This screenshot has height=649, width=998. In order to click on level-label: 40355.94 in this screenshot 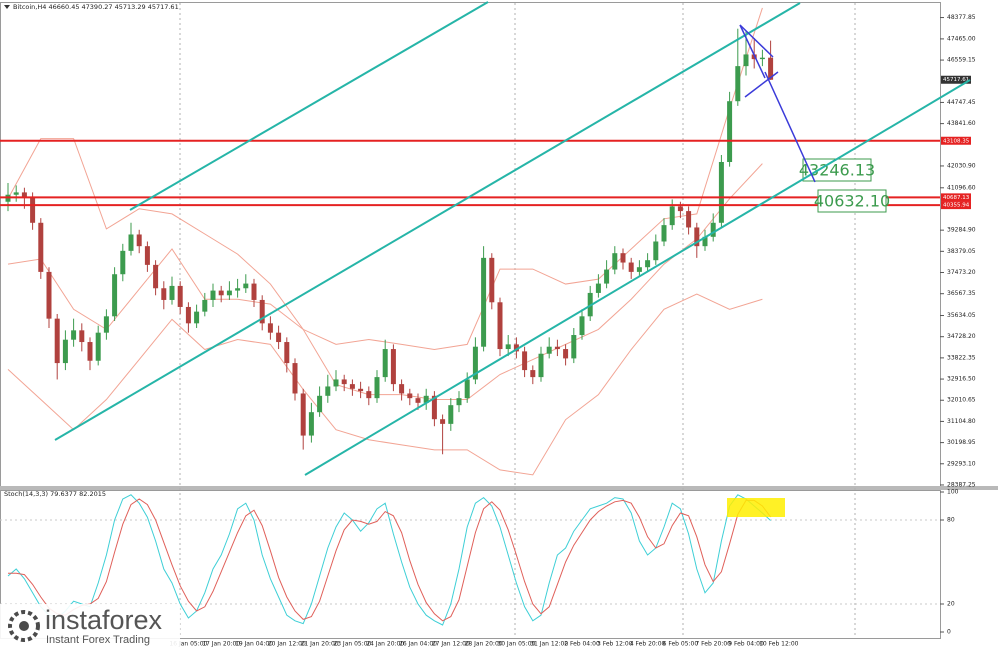, I will do `click(956, 206)`.